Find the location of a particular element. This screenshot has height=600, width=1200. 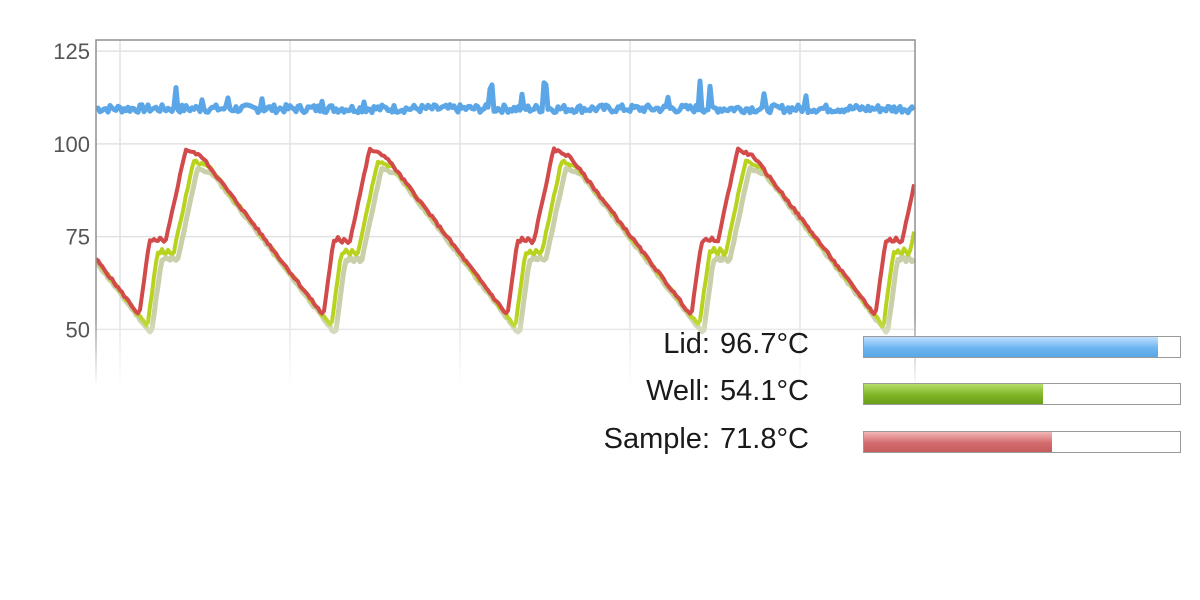

lid-series-line is located at coordinates (506, 97).